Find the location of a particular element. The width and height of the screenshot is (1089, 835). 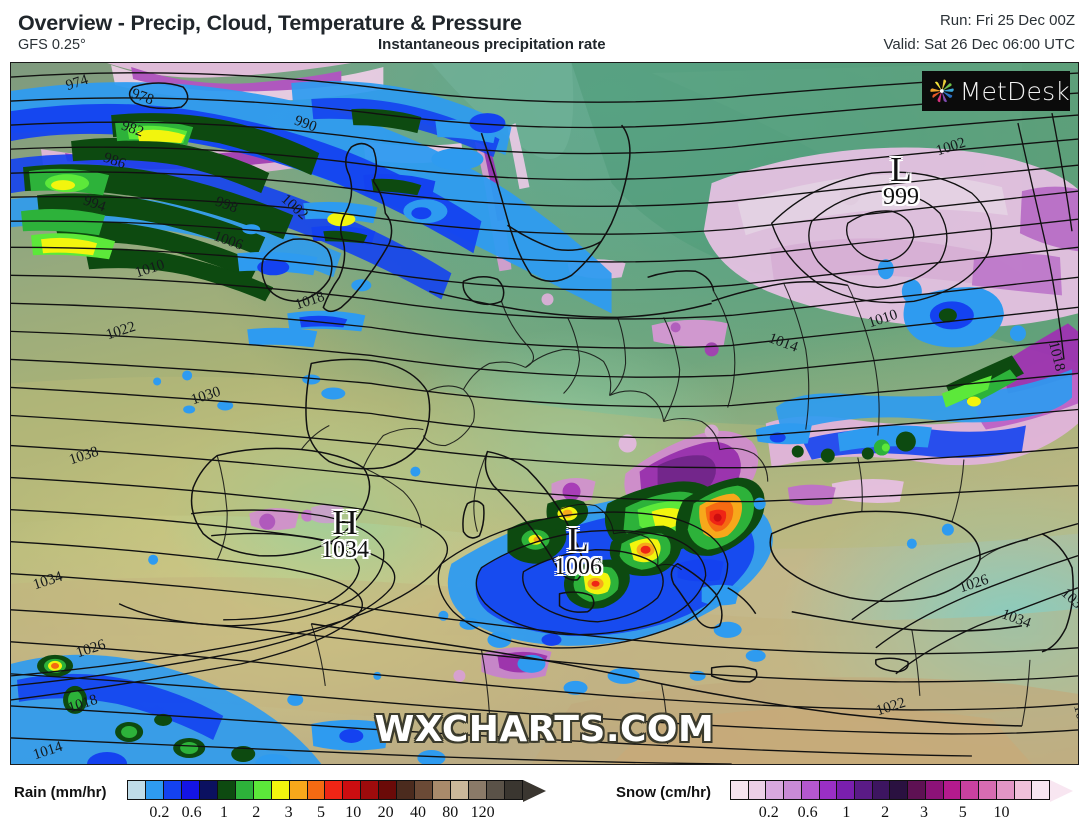

rain-tick-labels: 0.2 0.6 1 2 3 5 10 20 40 80 120 is located at coordinates (325, 813).